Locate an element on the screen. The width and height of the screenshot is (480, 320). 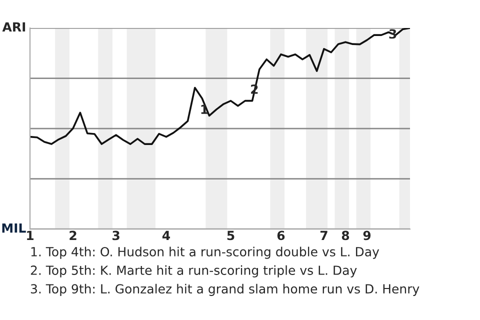
x-tick-label: 4 is located at coordinates (166, 235).